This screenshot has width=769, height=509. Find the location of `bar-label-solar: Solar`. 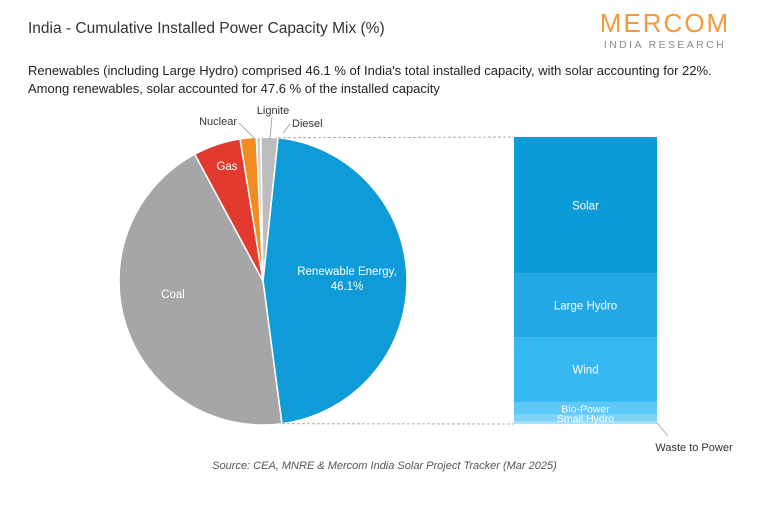

bar-label-solar: Solar is located at coordinates (585, 206).